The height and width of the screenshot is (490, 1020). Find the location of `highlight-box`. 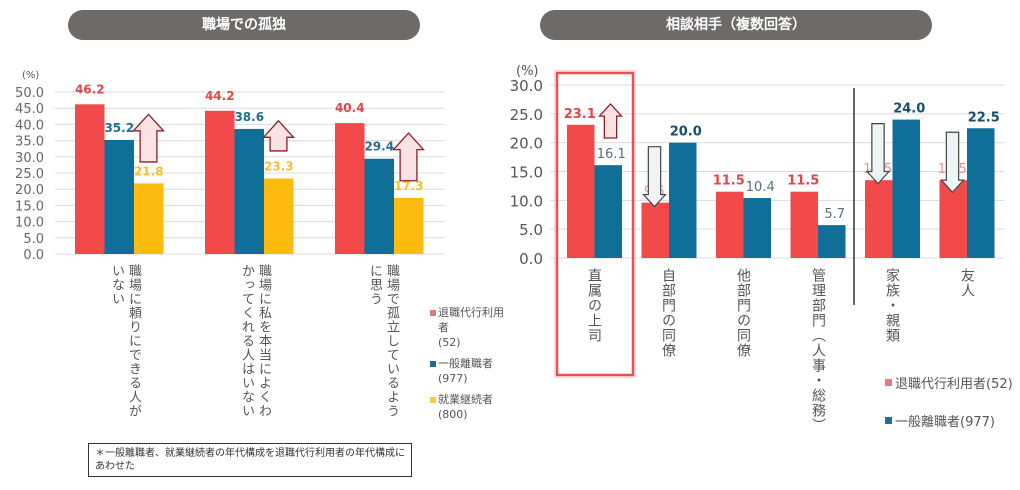

highlight-box is located at coordinates (595, 224).